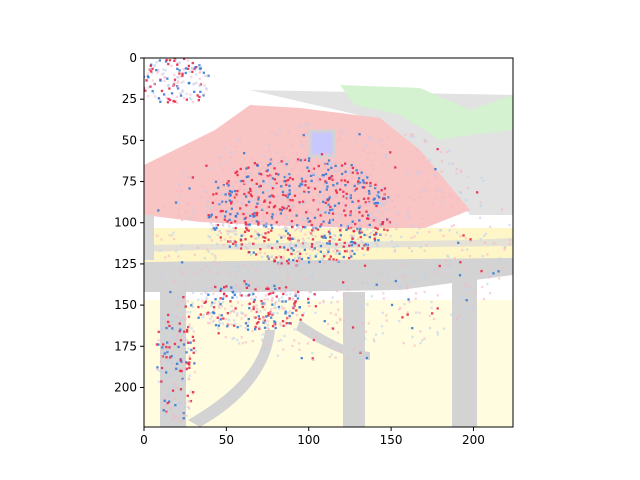  What do you see at coordinates (308, 440) in the screenshot?
I see `x-tick-label: 100` at bounding box center [308, 440].